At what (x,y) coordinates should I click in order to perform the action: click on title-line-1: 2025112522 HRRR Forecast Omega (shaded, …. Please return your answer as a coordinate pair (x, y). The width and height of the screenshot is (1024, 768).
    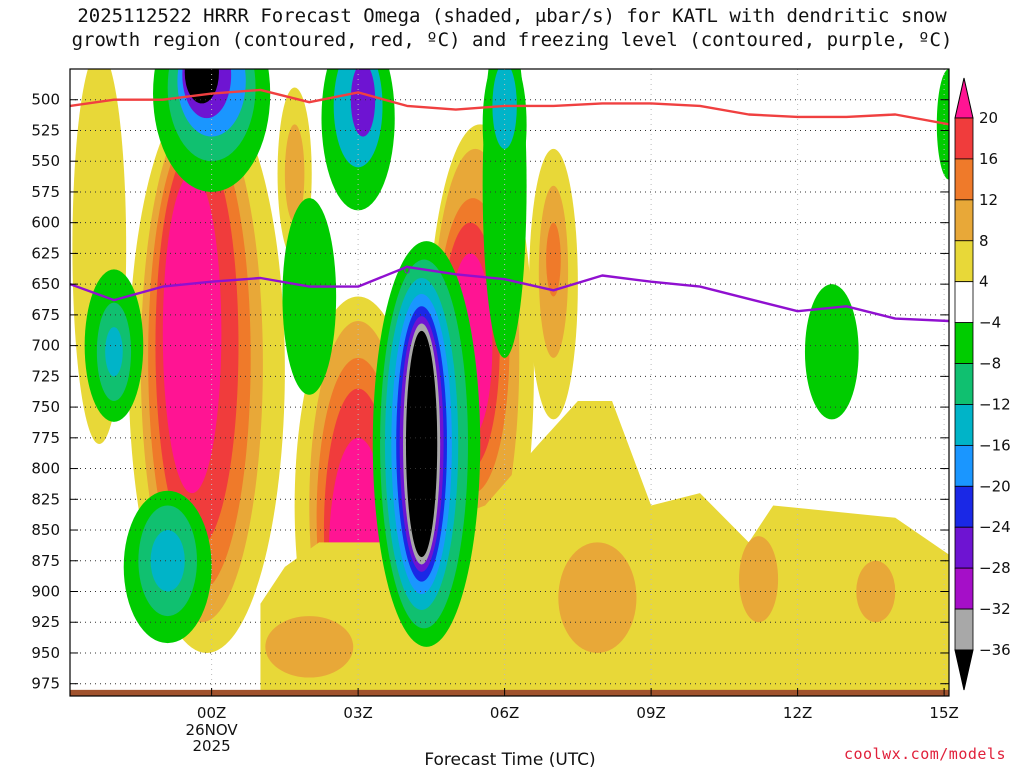
    Looking at the image, I should click on (512, 16).